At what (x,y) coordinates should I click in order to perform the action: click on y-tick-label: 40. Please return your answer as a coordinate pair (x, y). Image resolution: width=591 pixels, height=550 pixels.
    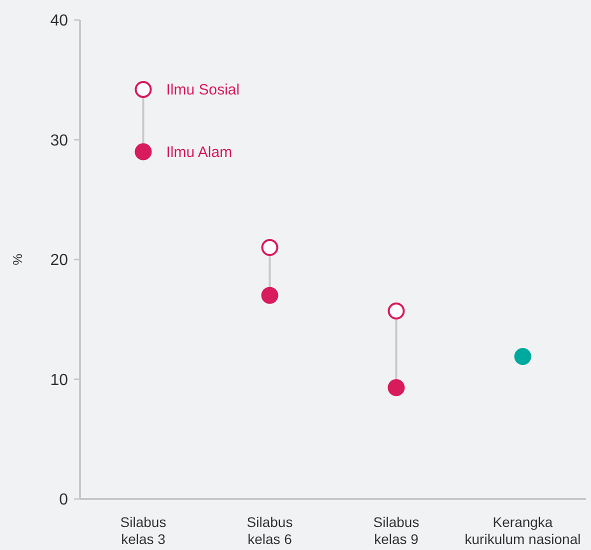
    Looking at the image, I should click on (59, 21).